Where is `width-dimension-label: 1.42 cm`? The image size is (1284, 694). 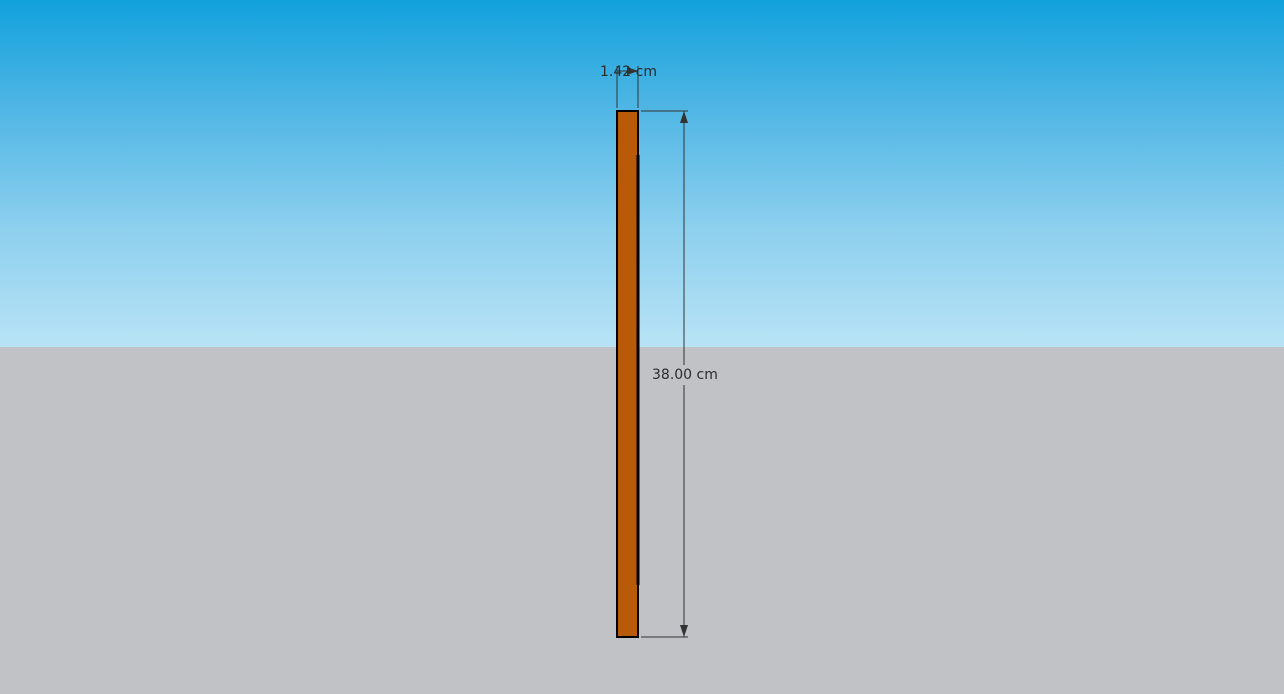 width-dimension-label: 1.42 cm is located at coordinates (628, 72).